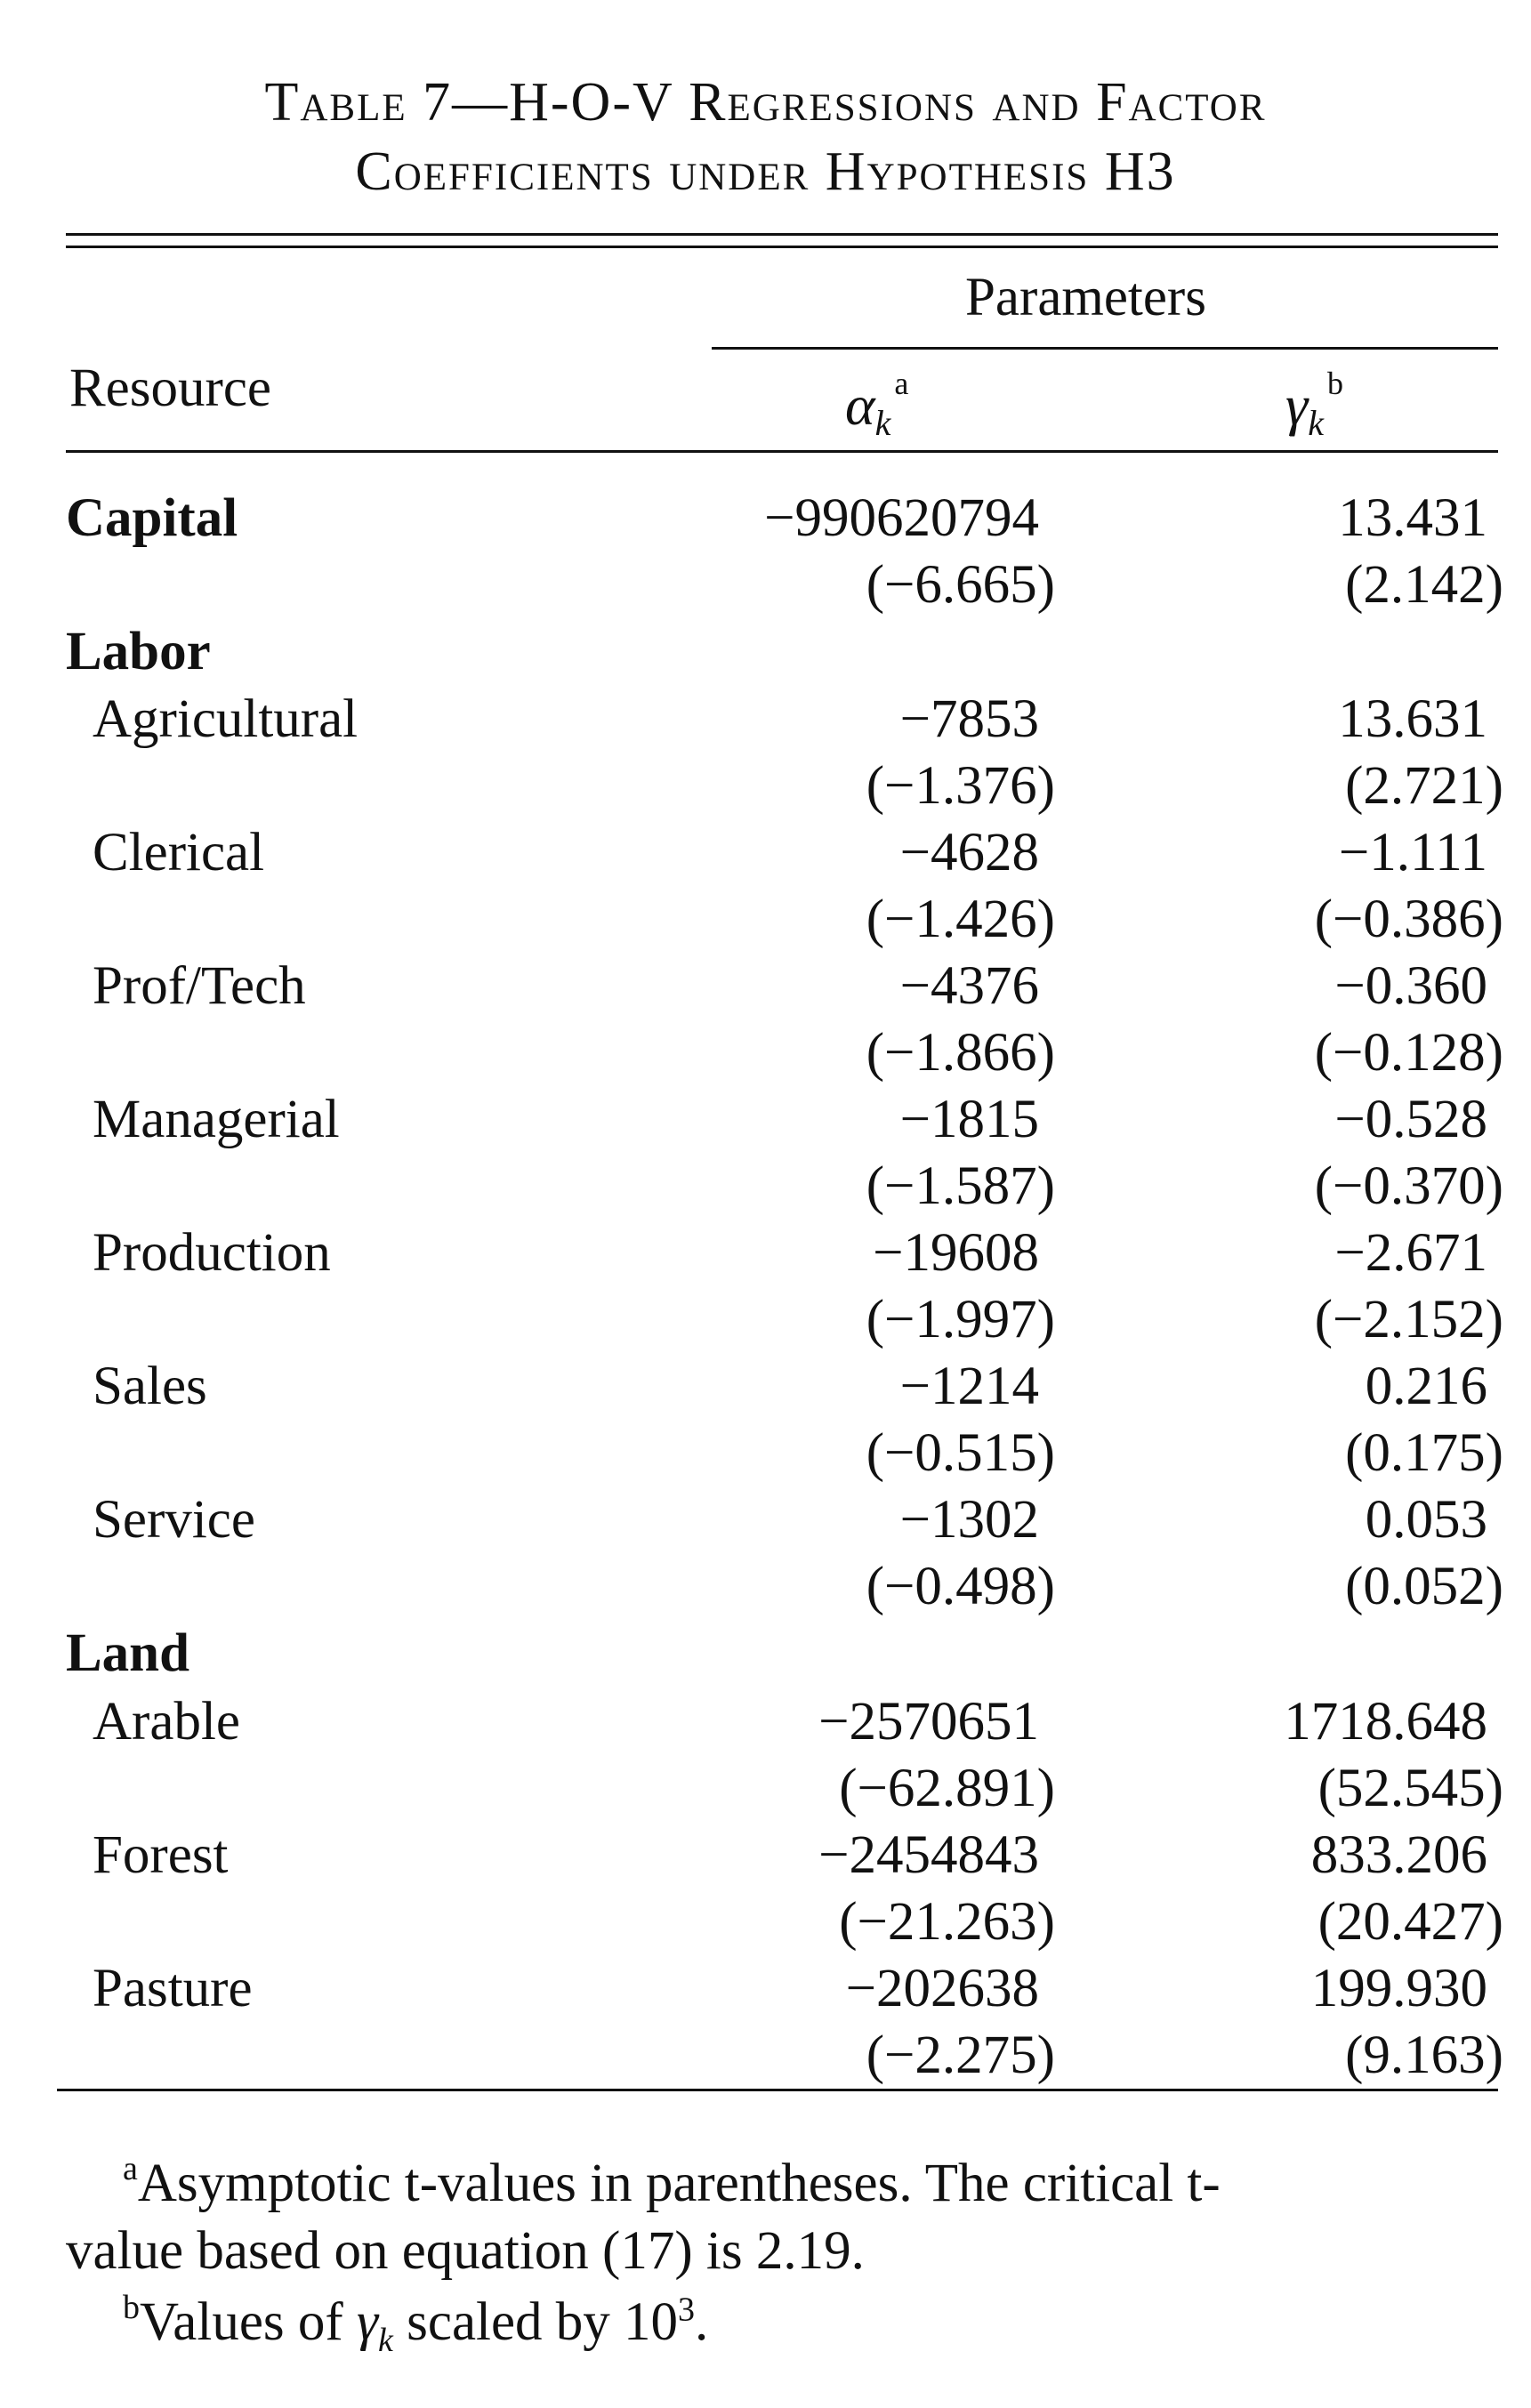 This screenshot has width=1531, height=2408. Describe the element at coordinates (1410, 1788) in the screenshot. I see `gamma-t-value: (52.545)` at that location.